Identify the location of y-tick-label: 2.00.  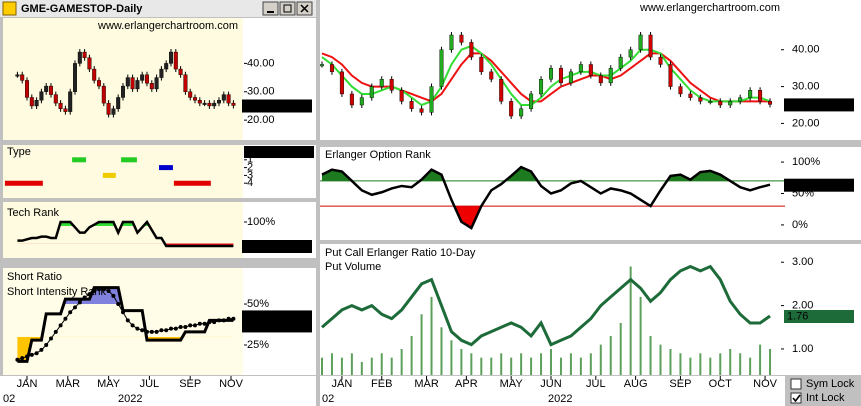
(802, 306).